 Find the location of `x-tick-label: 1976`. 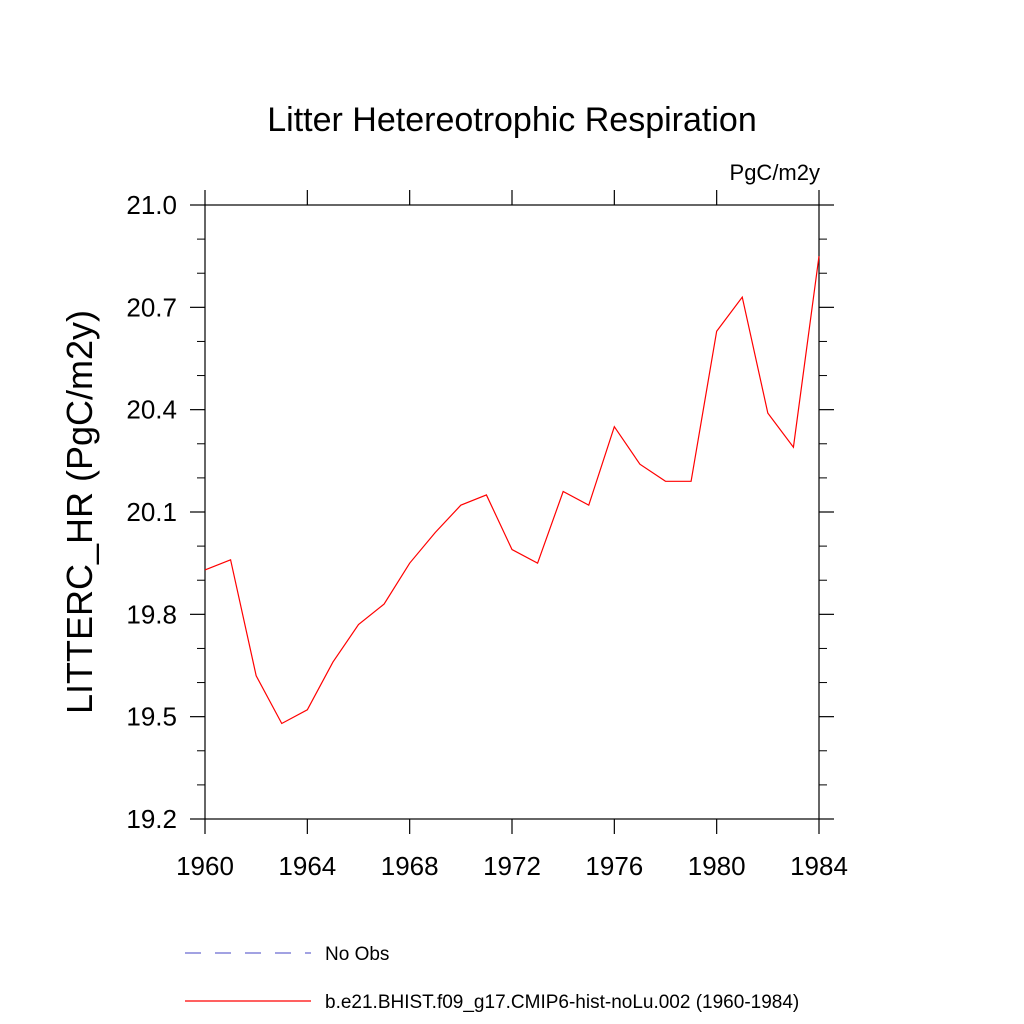

x-tick-label: 1976 is located at coordinates (614, 866).